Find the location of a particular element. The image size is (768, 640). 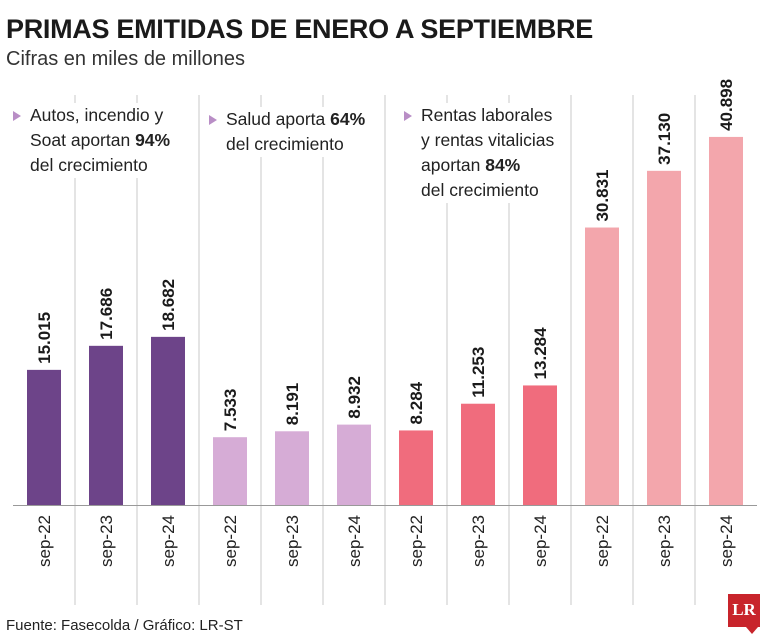

note-group-2: Salud aporta 64% del crecimiento is located at coordinates (287, 132).